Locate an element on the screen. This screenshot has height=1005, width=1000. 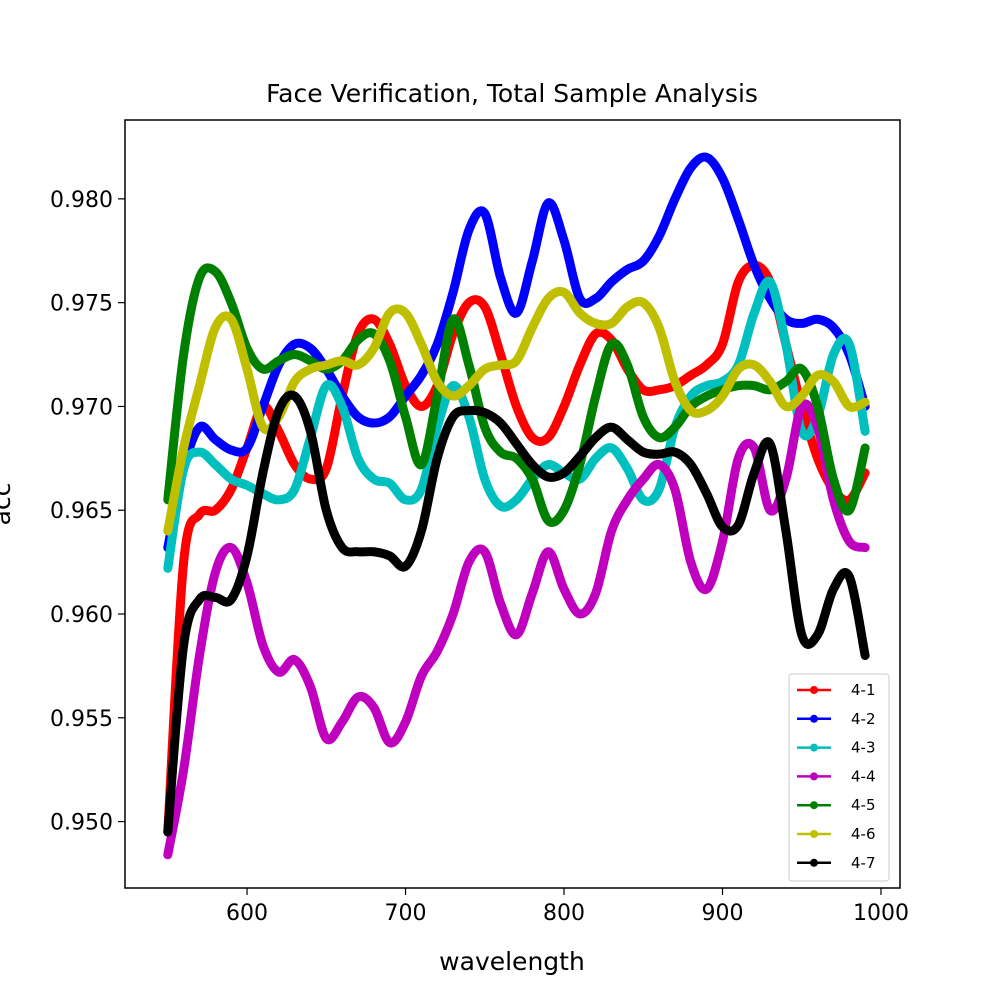
y-tick-label: 0.955 is located at coordinates (81, 719).